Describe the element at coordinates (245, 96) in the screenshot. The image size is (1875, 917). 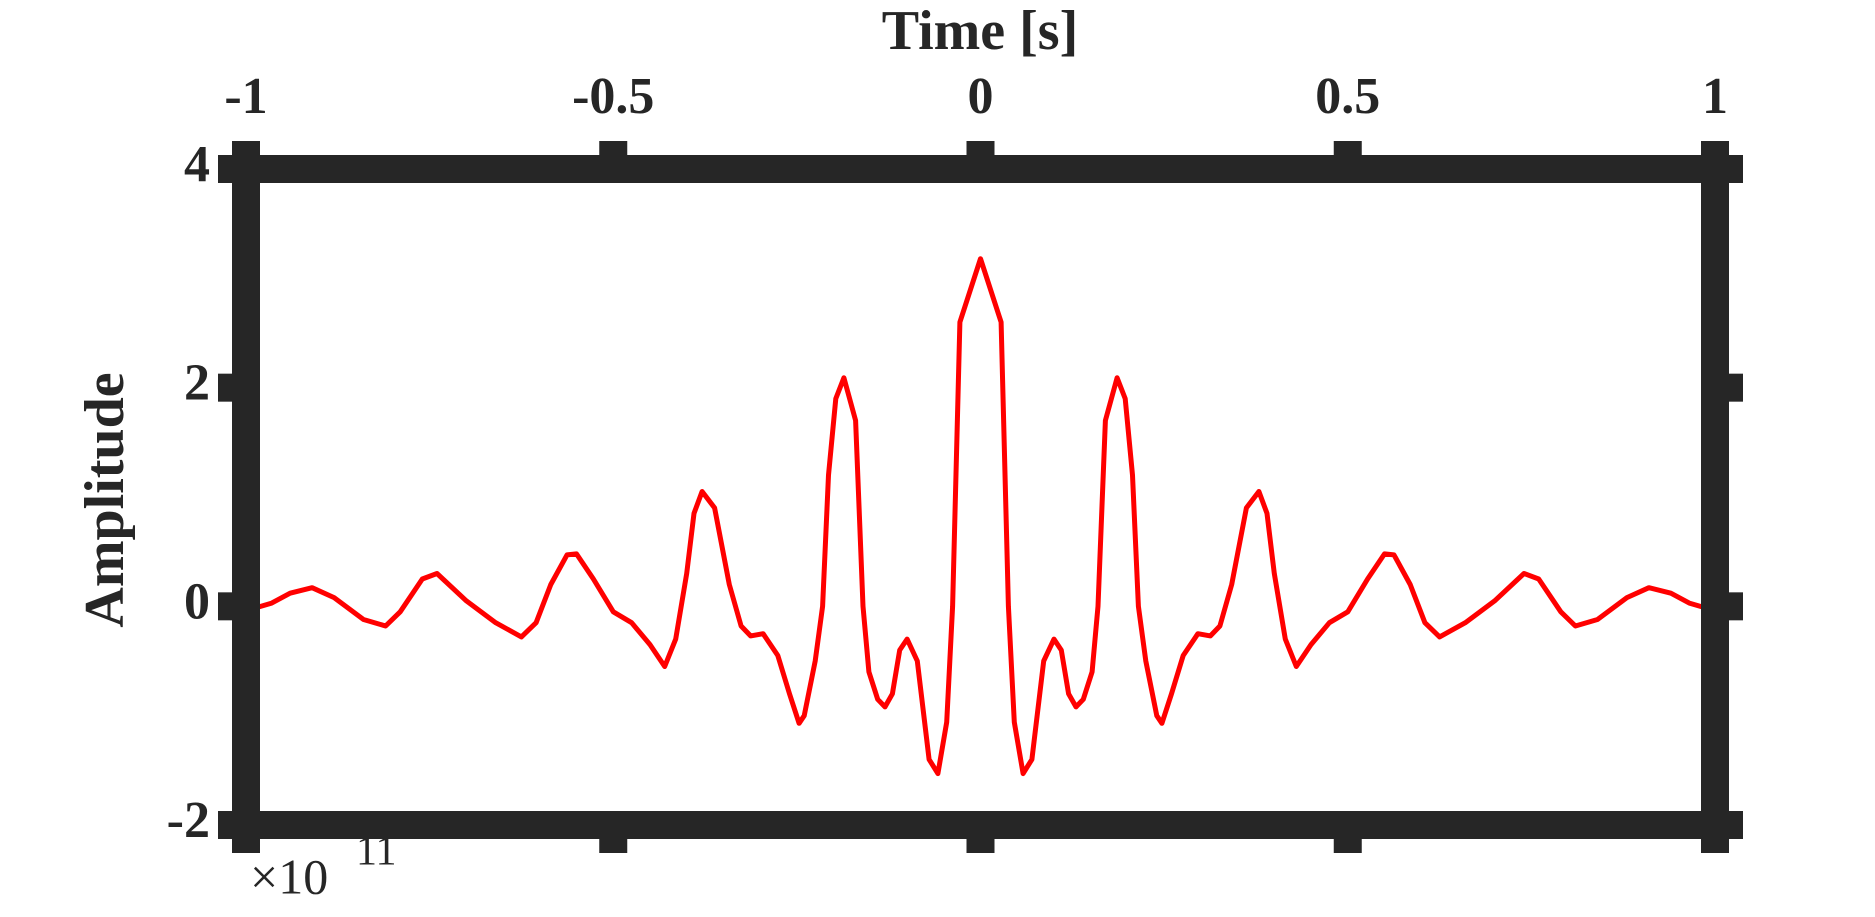
I see `x-tick-label: -1` at that location.